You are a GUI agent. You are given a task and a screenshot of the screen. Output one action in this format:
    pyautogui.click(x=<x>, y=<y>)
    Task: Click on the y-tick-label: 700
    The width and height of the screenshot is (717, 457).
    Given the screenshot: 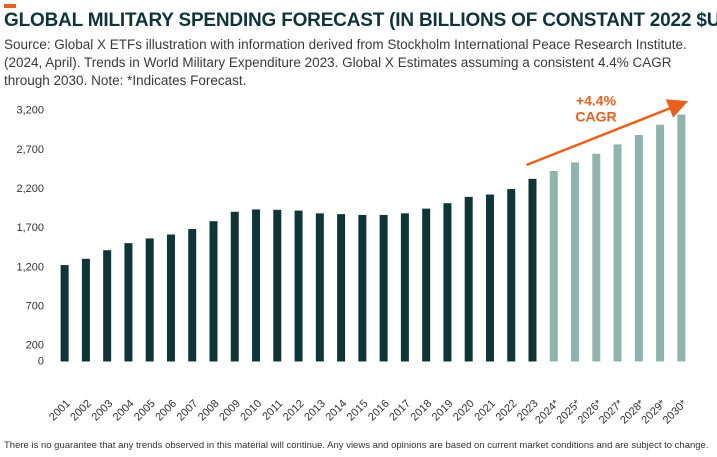 What is the action you would take?
    pyautogui.click(x=35, y=307)
    